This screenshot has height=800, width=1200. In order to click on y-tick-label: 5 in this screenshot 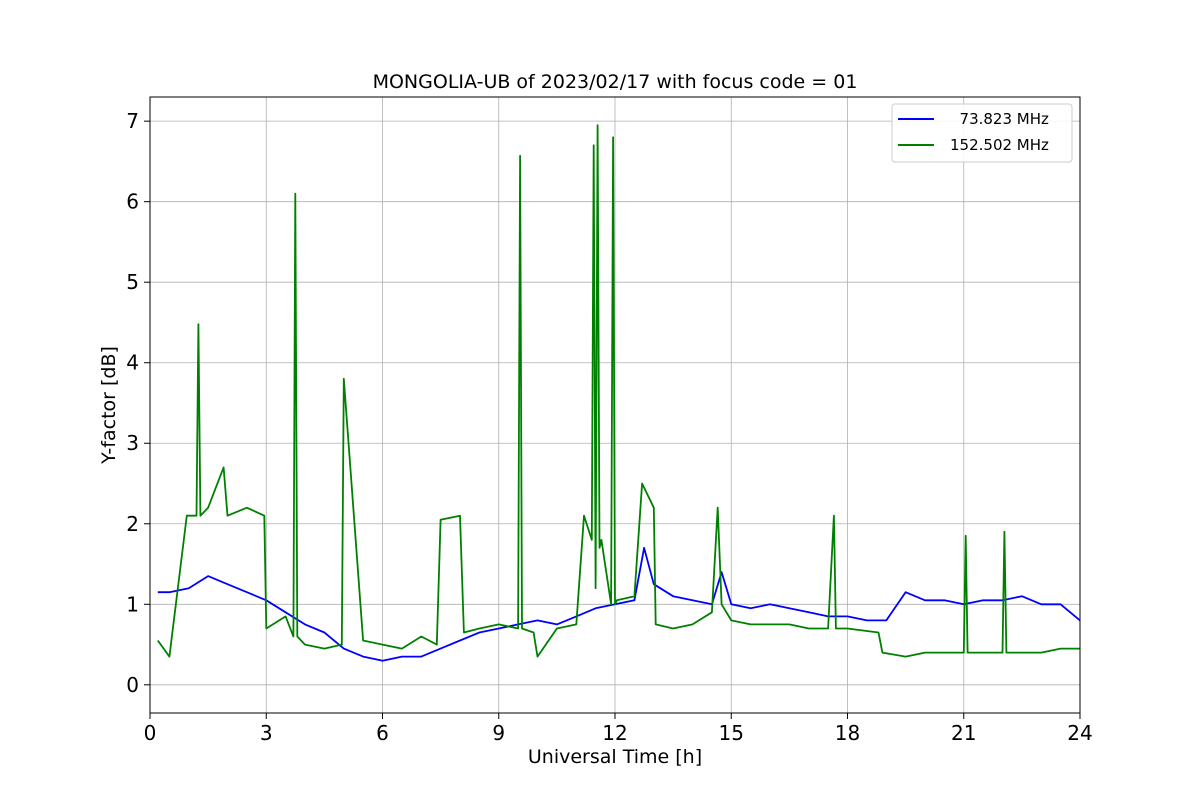, I will do `click(132, 282)`.